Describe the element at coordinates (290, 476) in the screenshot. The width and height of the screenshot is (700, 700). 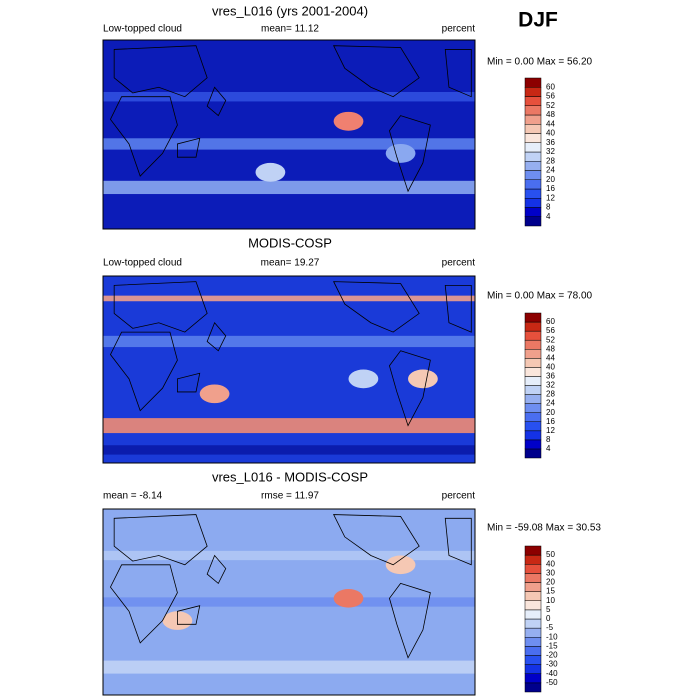
I see `panel-title: vres_L016 - MODIS-COSP` at that location.